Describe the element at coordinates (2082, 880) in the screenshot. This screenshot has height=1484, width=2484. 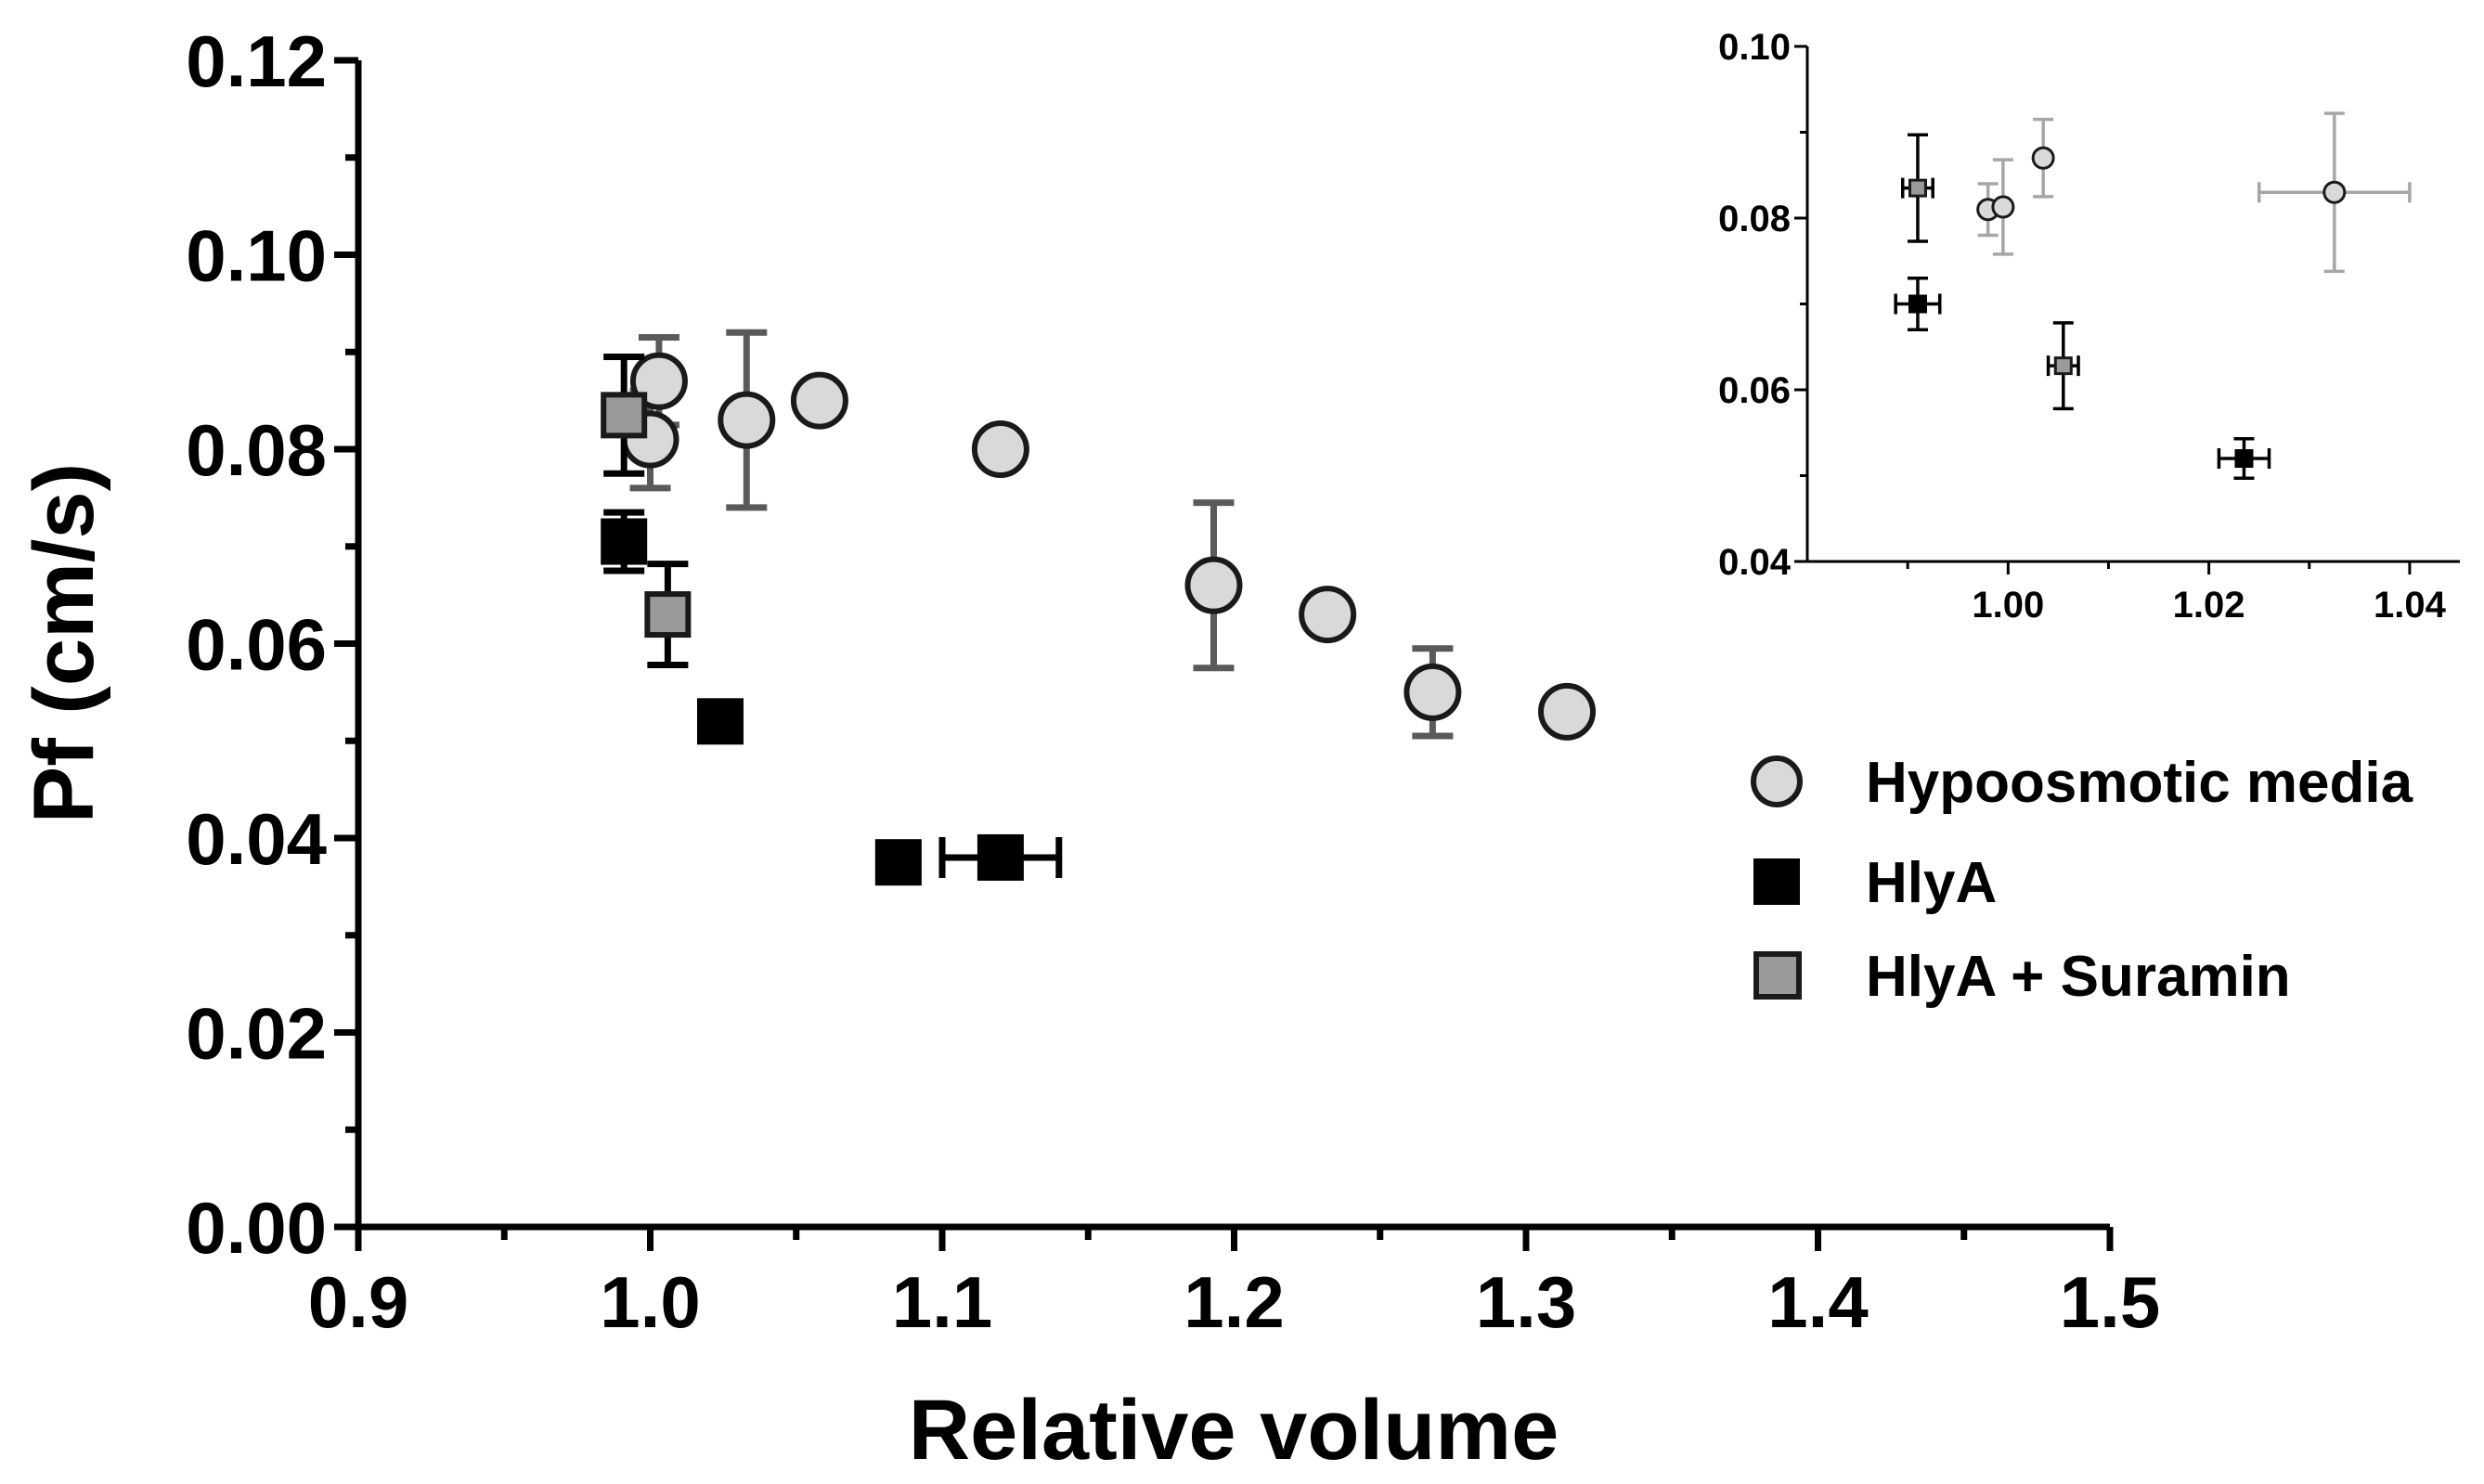
I see `legend: Hypoosmotic media HlyA HlyA + Suramin` at that location.